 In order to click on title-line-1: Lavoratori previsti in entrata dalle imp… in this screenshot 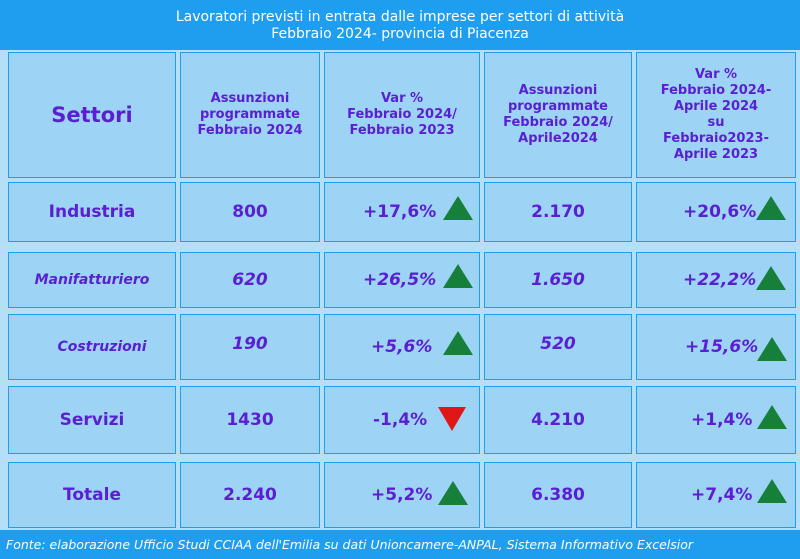, I will do `click(400, 17)`.